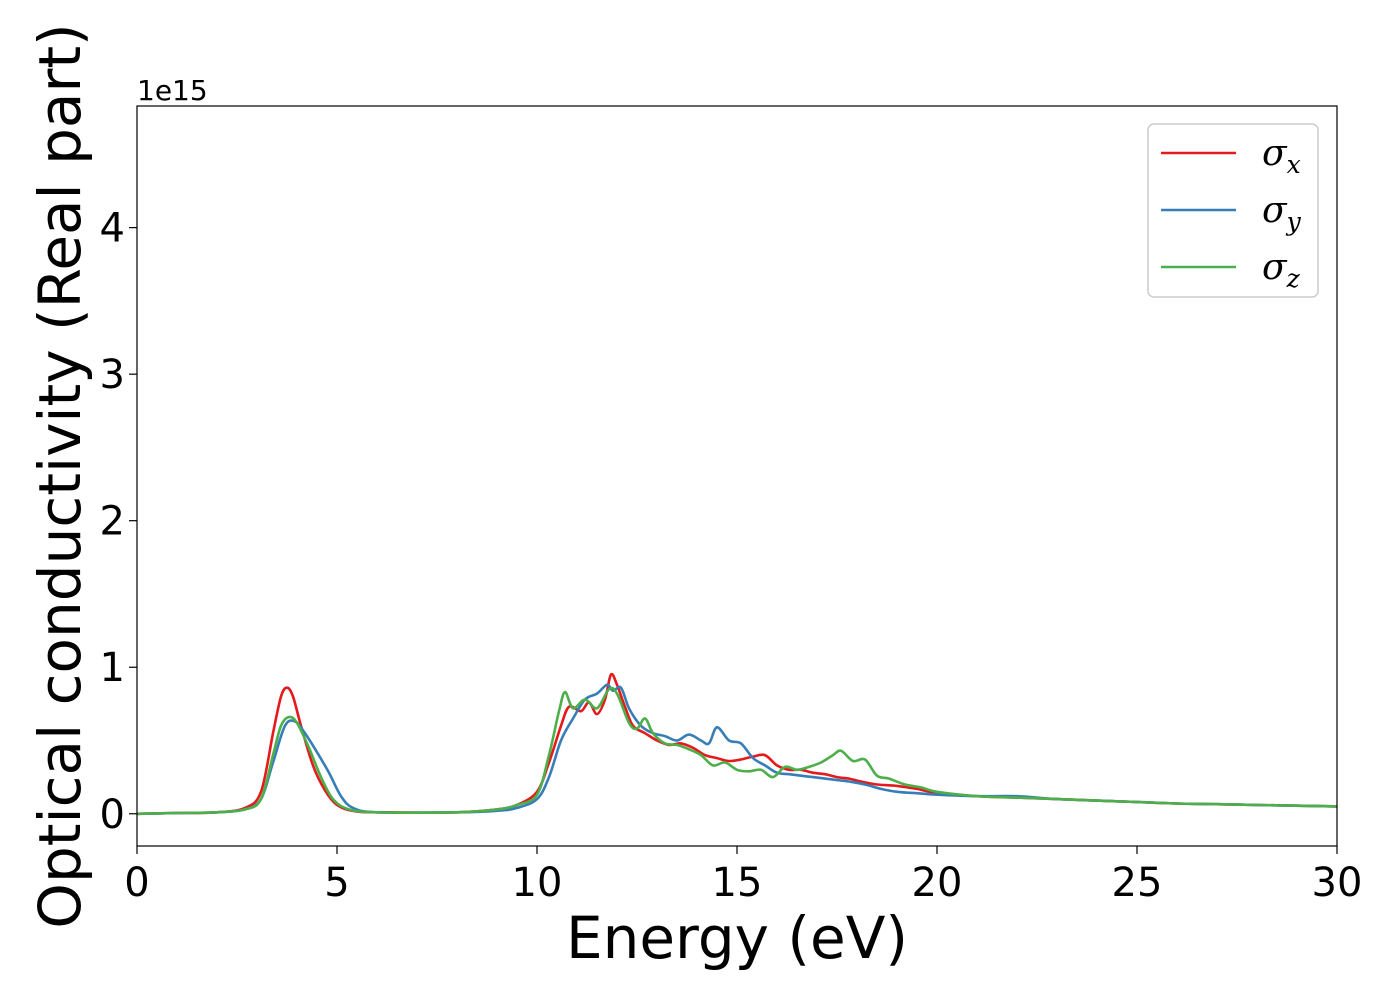  I want to click on x-axis-ticks: 0 5 10 15 20 25 30, so click(743, 876).